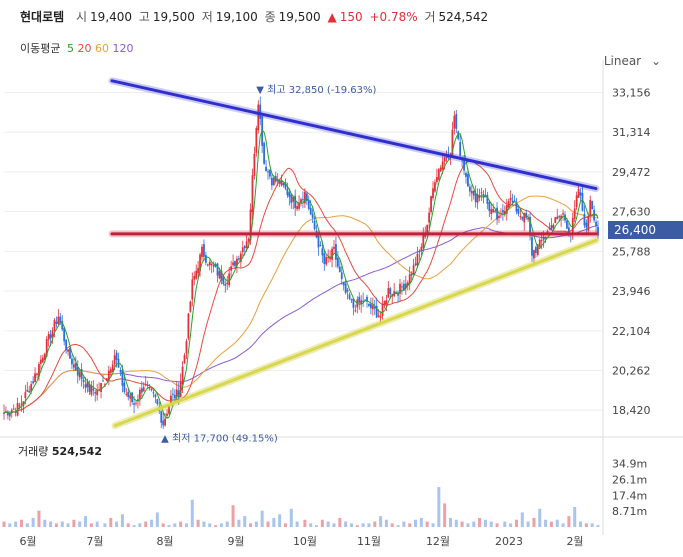 The image size is (683, 557). Describe the element at coordinates (299, 17) in the screenshot. I see `close-value: 19,500` at that location.